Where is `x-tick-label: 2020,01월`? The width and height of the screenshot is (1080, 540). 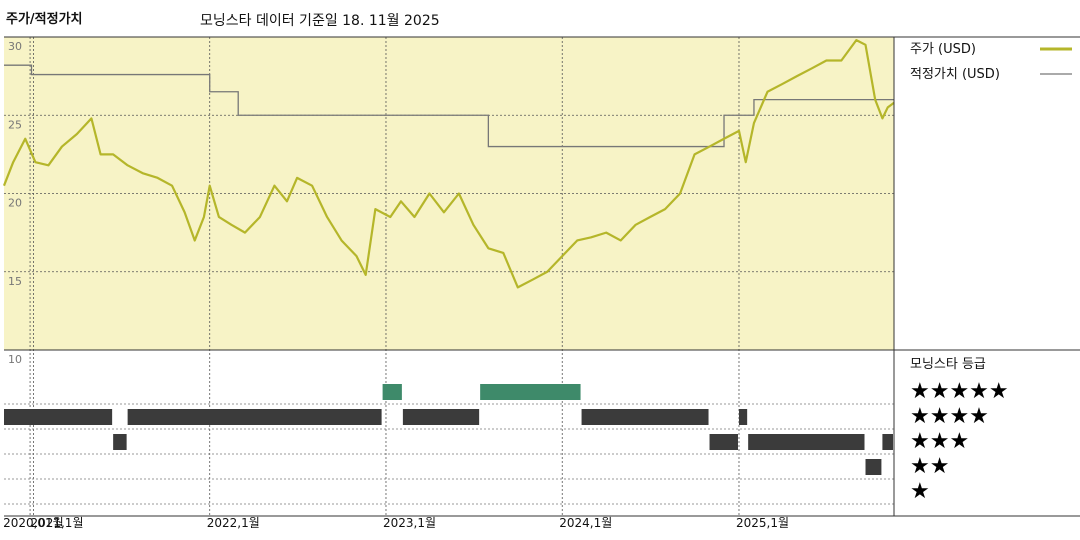
x-tick-label: 2020,01월 is located at coordinates (33, 523).